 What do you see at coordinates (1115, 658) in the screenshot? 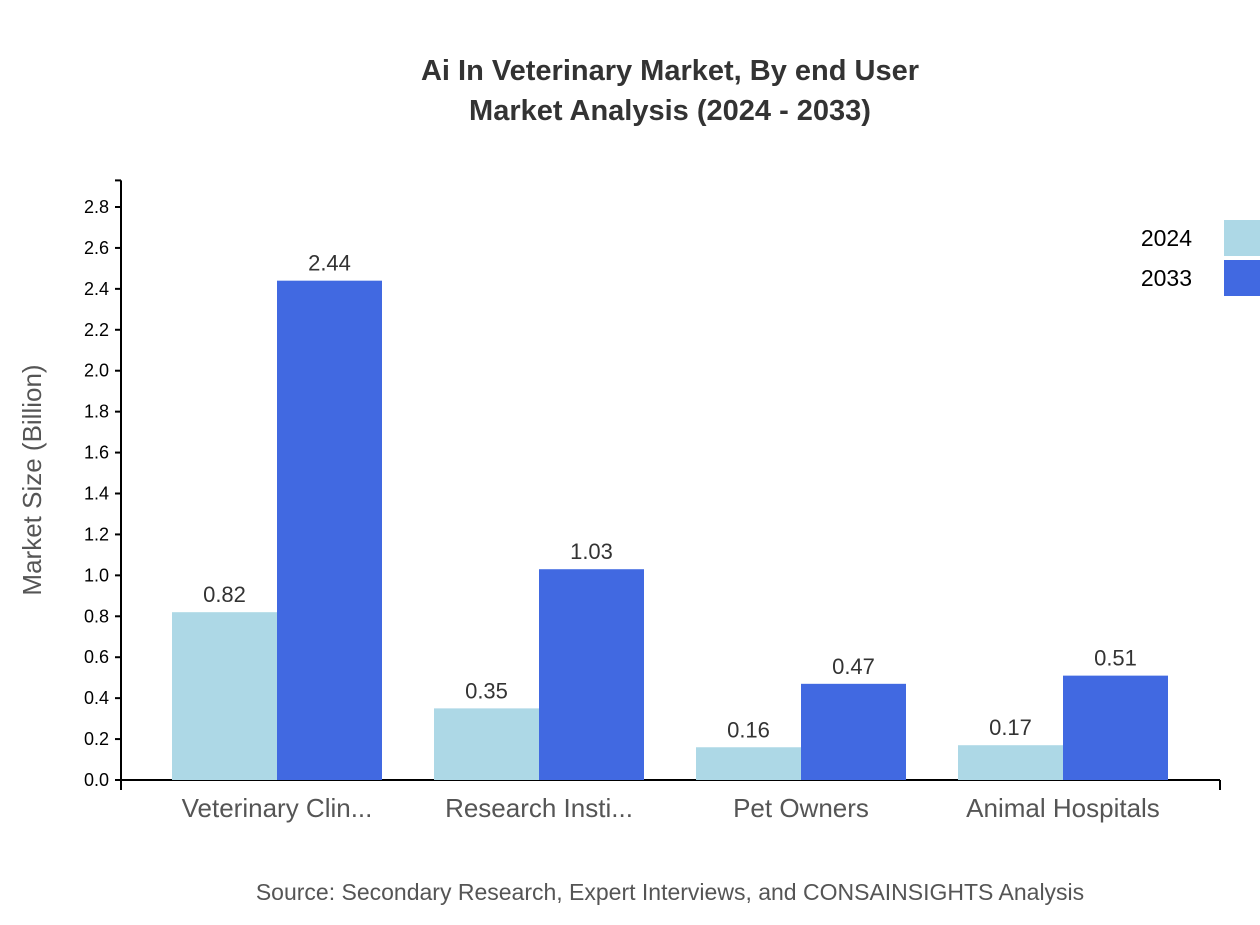
I see `data-label: 0.51` at bounding box center [1115, 658].